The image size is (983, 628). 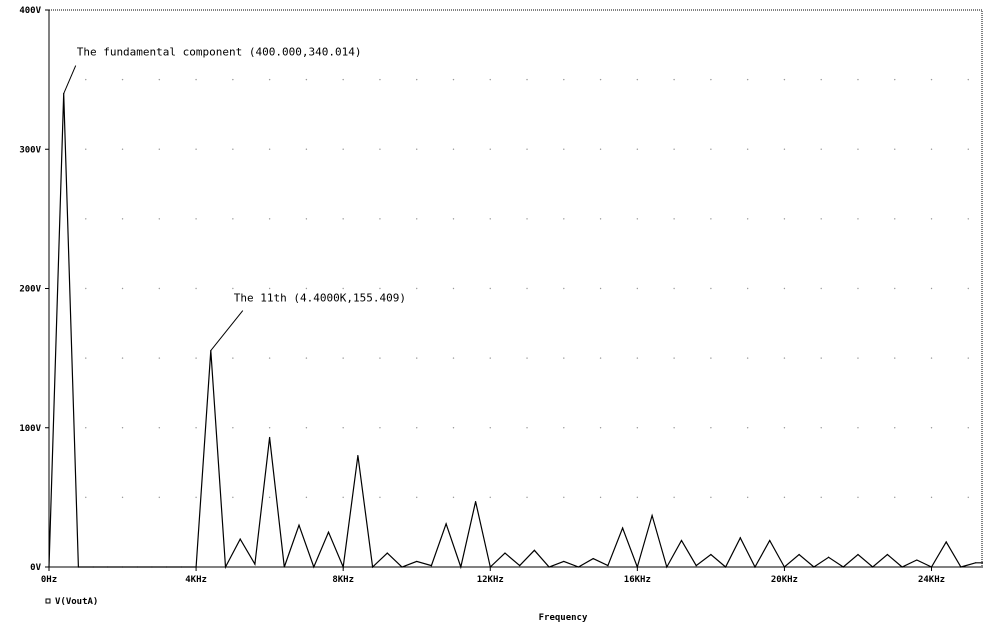 What do you see at coordinates (196, 580) in the screenshot?
I see `x-tick-label: 4KHz` at bounding box center [196, 580].